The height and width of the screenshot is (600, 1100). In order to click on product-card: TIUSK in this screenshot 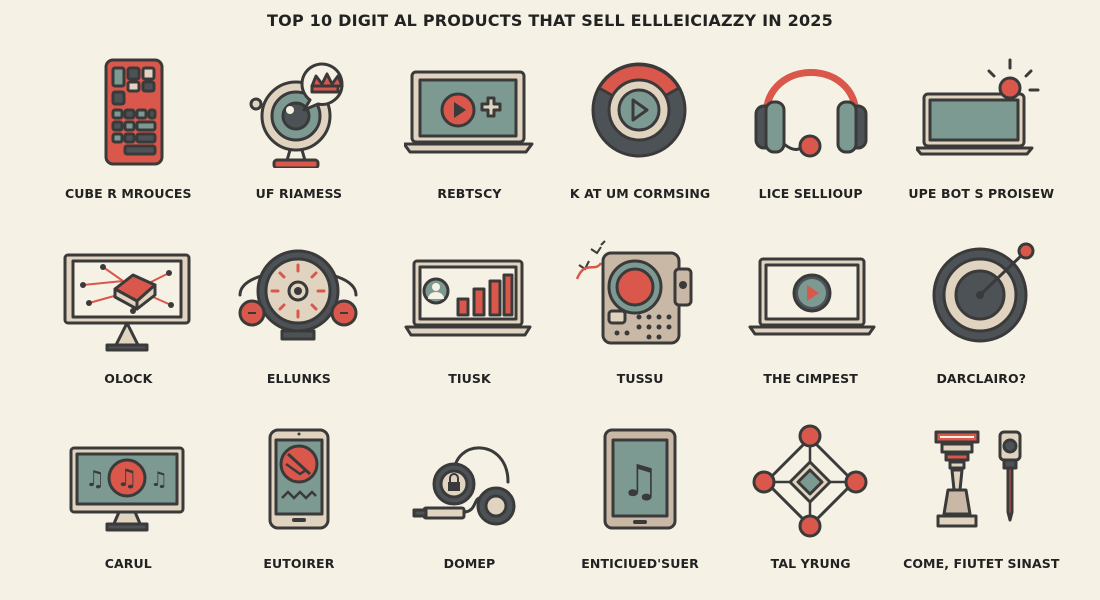, I will do `click(469, 321)`.